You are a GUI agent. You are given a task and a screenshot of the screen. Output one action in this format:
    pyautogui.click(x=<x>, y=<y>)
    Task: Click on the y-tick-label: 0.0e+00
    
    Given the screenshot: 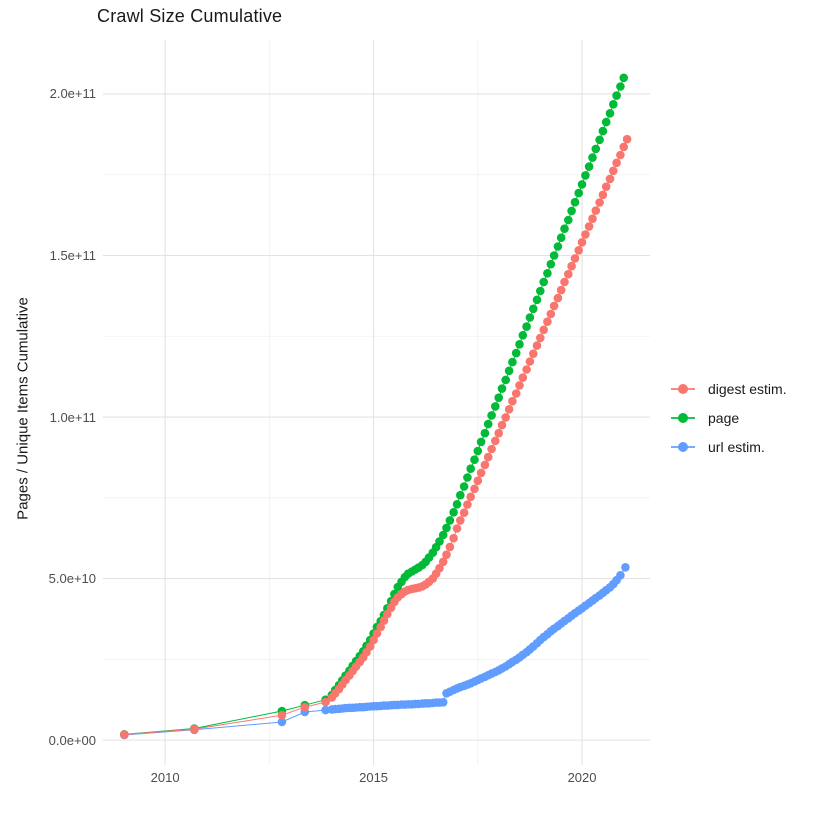 What is the action you would take?
    pyautogui.click(x=72, y=740)
    